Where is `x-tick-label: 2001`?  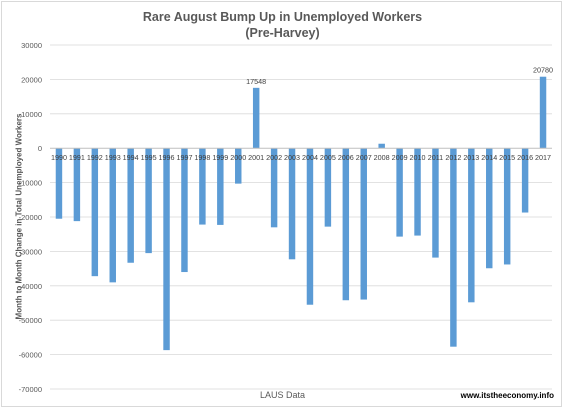 x-tick-label: 2001 is located at coordinates (256, 157).